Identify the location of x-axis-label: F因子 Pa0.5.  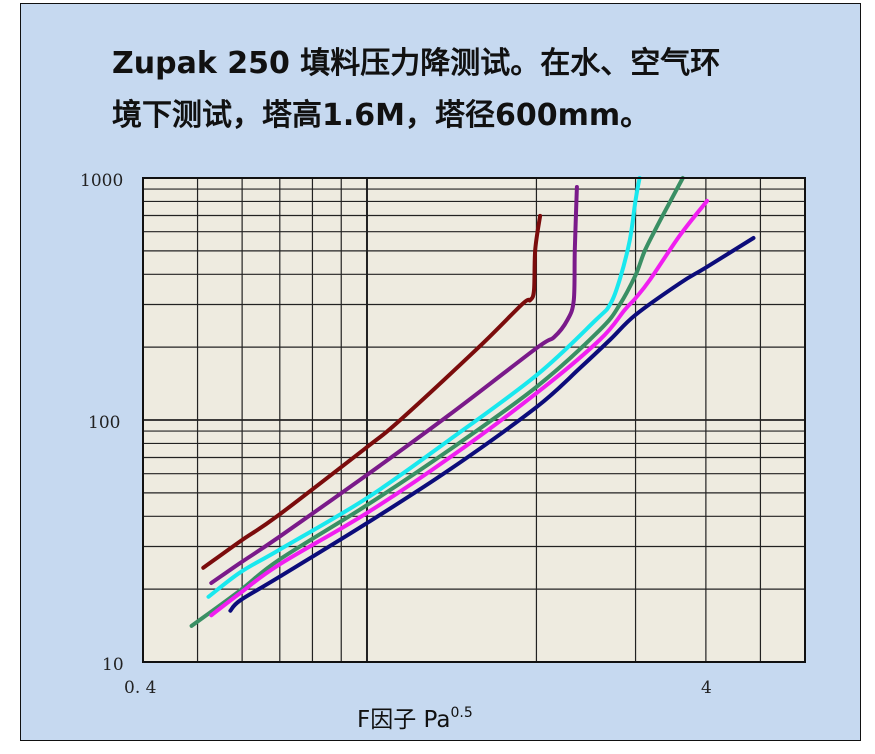
(415, 717).